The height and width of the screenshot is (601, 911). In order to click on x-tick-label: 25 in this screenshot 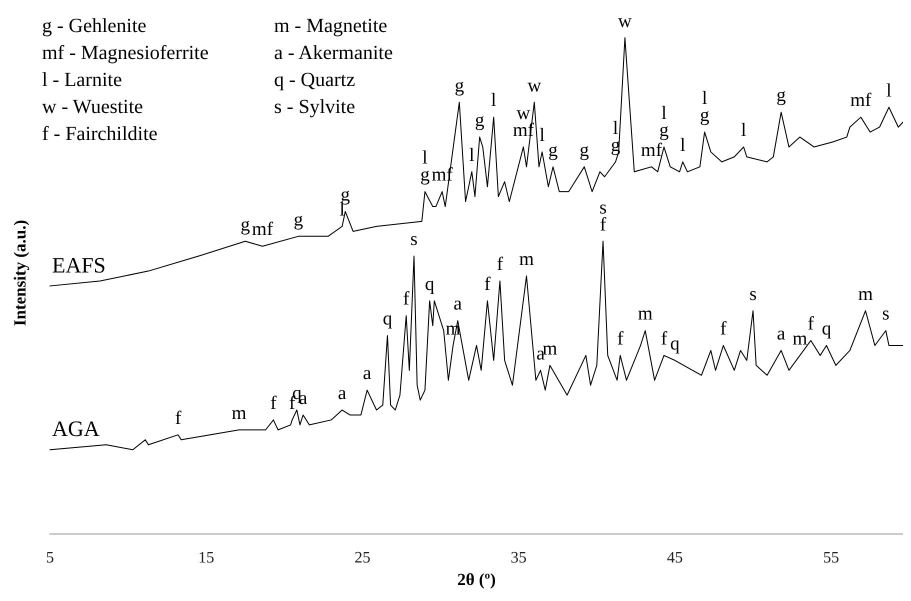, I will do `click(362, 558)`.